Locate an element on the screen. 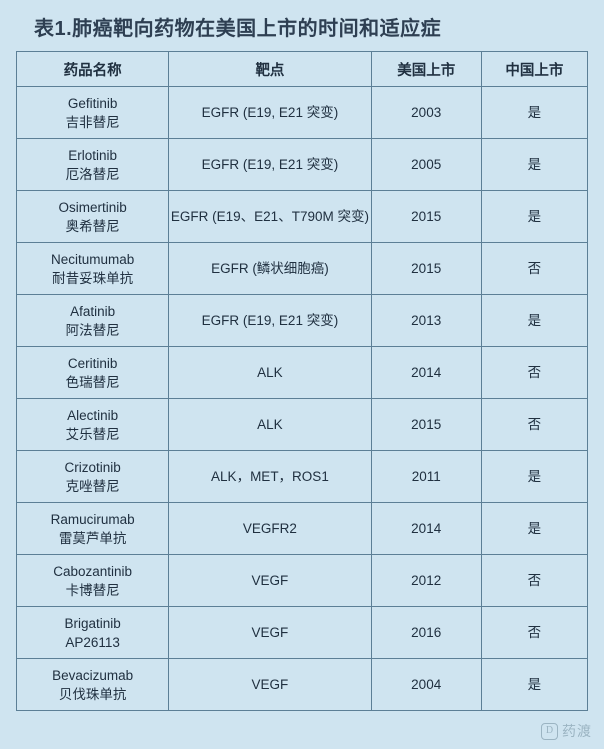 The height and width of the screenshot is (749, 604). drug-name-en: Bevacizumab is located at coordinates (93, 675).